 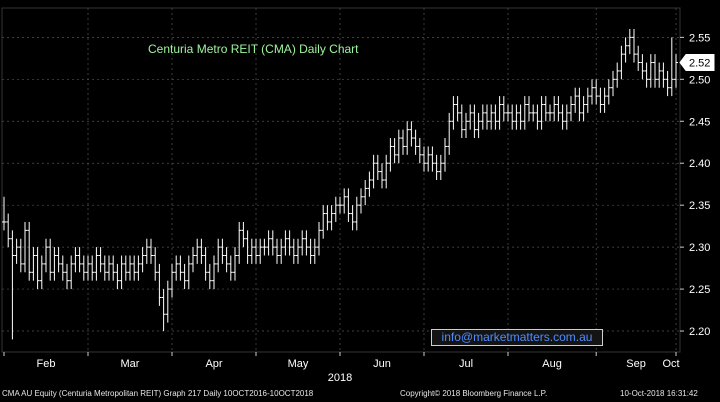 I want to click on last-price-flag, so click(x=697, y=63).